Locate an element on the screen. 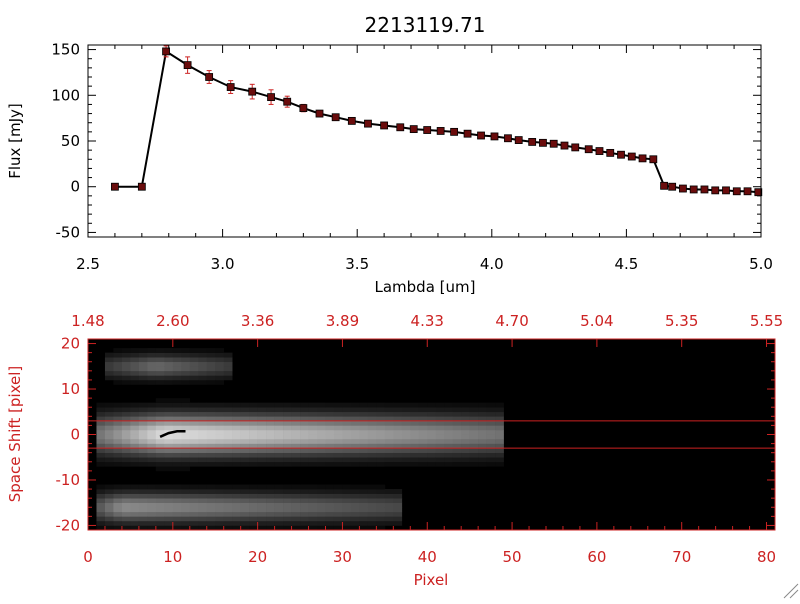 Image resolution: width=800 pixels, height=604 pixels. y-tick-label: -10 is located at coordinates (68, 480).